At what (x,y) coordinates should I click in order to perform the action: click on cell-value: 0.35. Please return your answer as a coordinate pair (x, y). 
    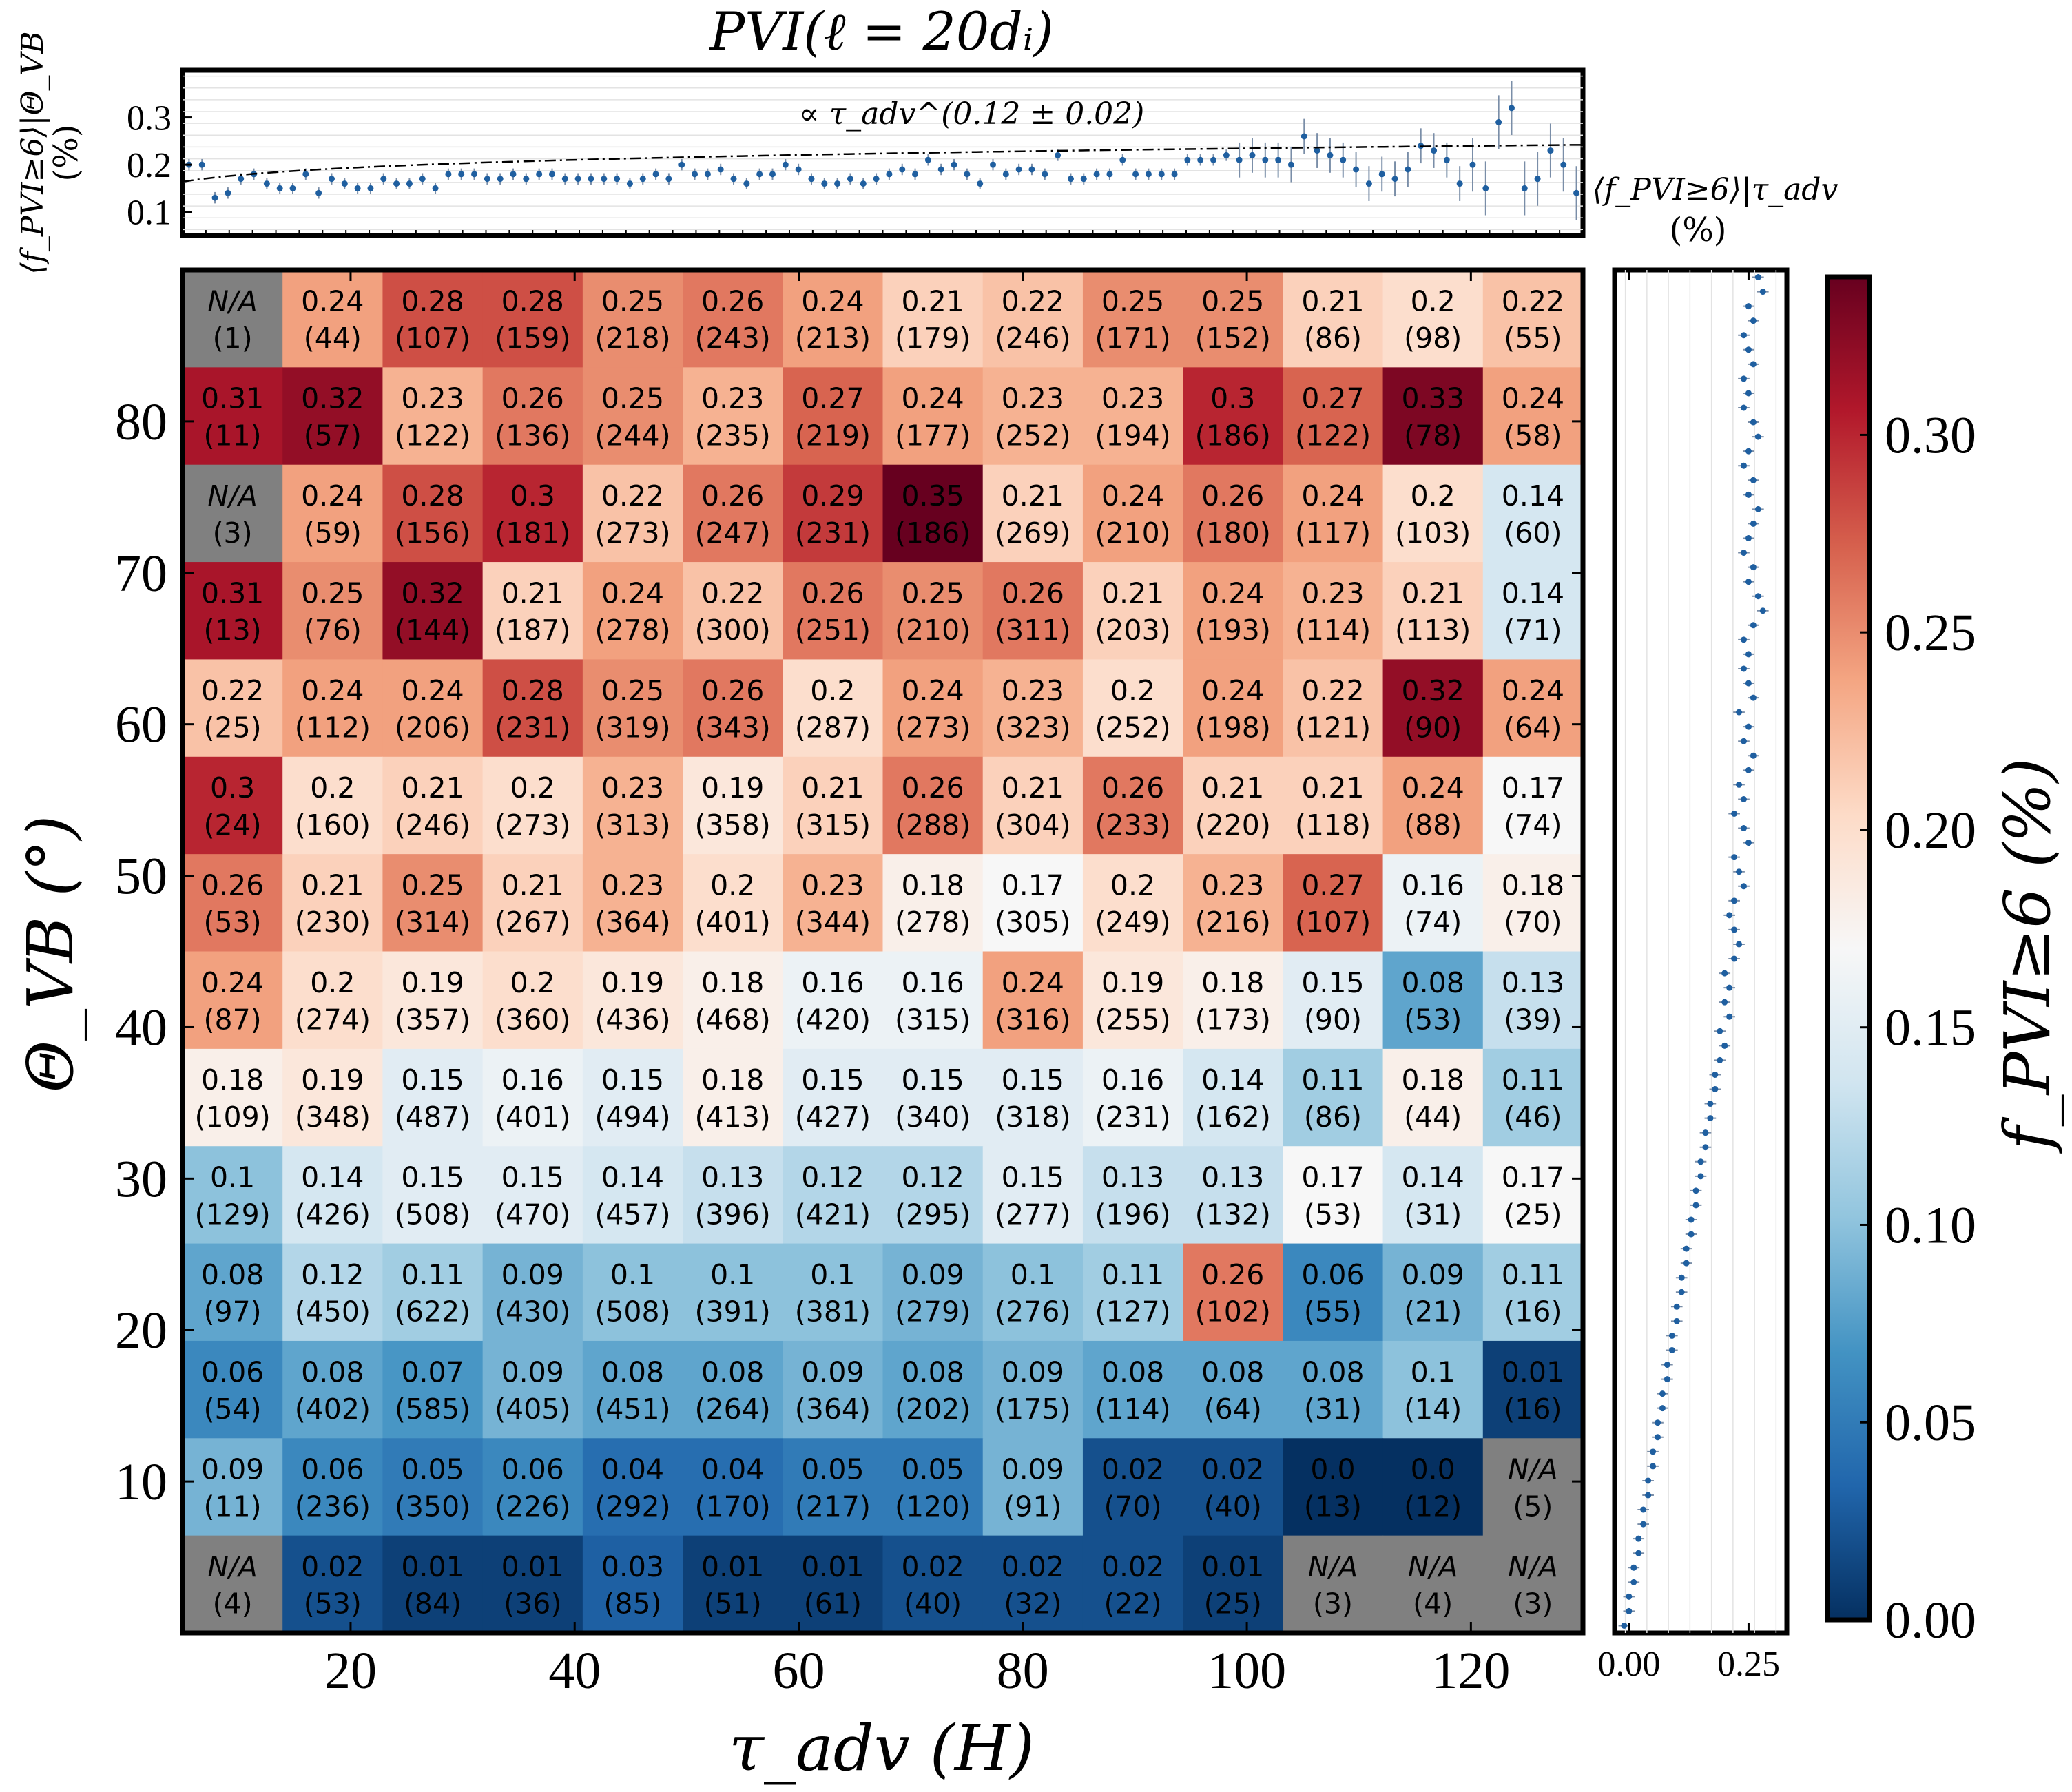
    Looking at the image, I should click on (932, 496).